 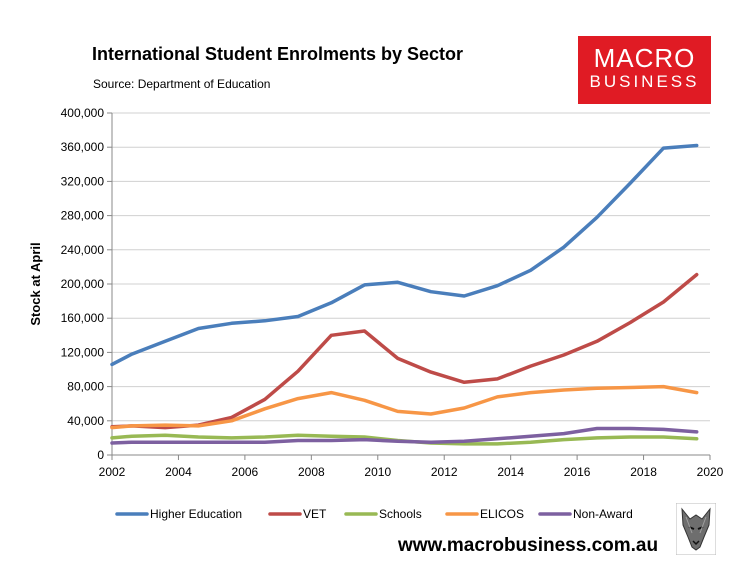 I want to click on chart-subtitle: Source: Department of Education, so click(x=182, y=84).